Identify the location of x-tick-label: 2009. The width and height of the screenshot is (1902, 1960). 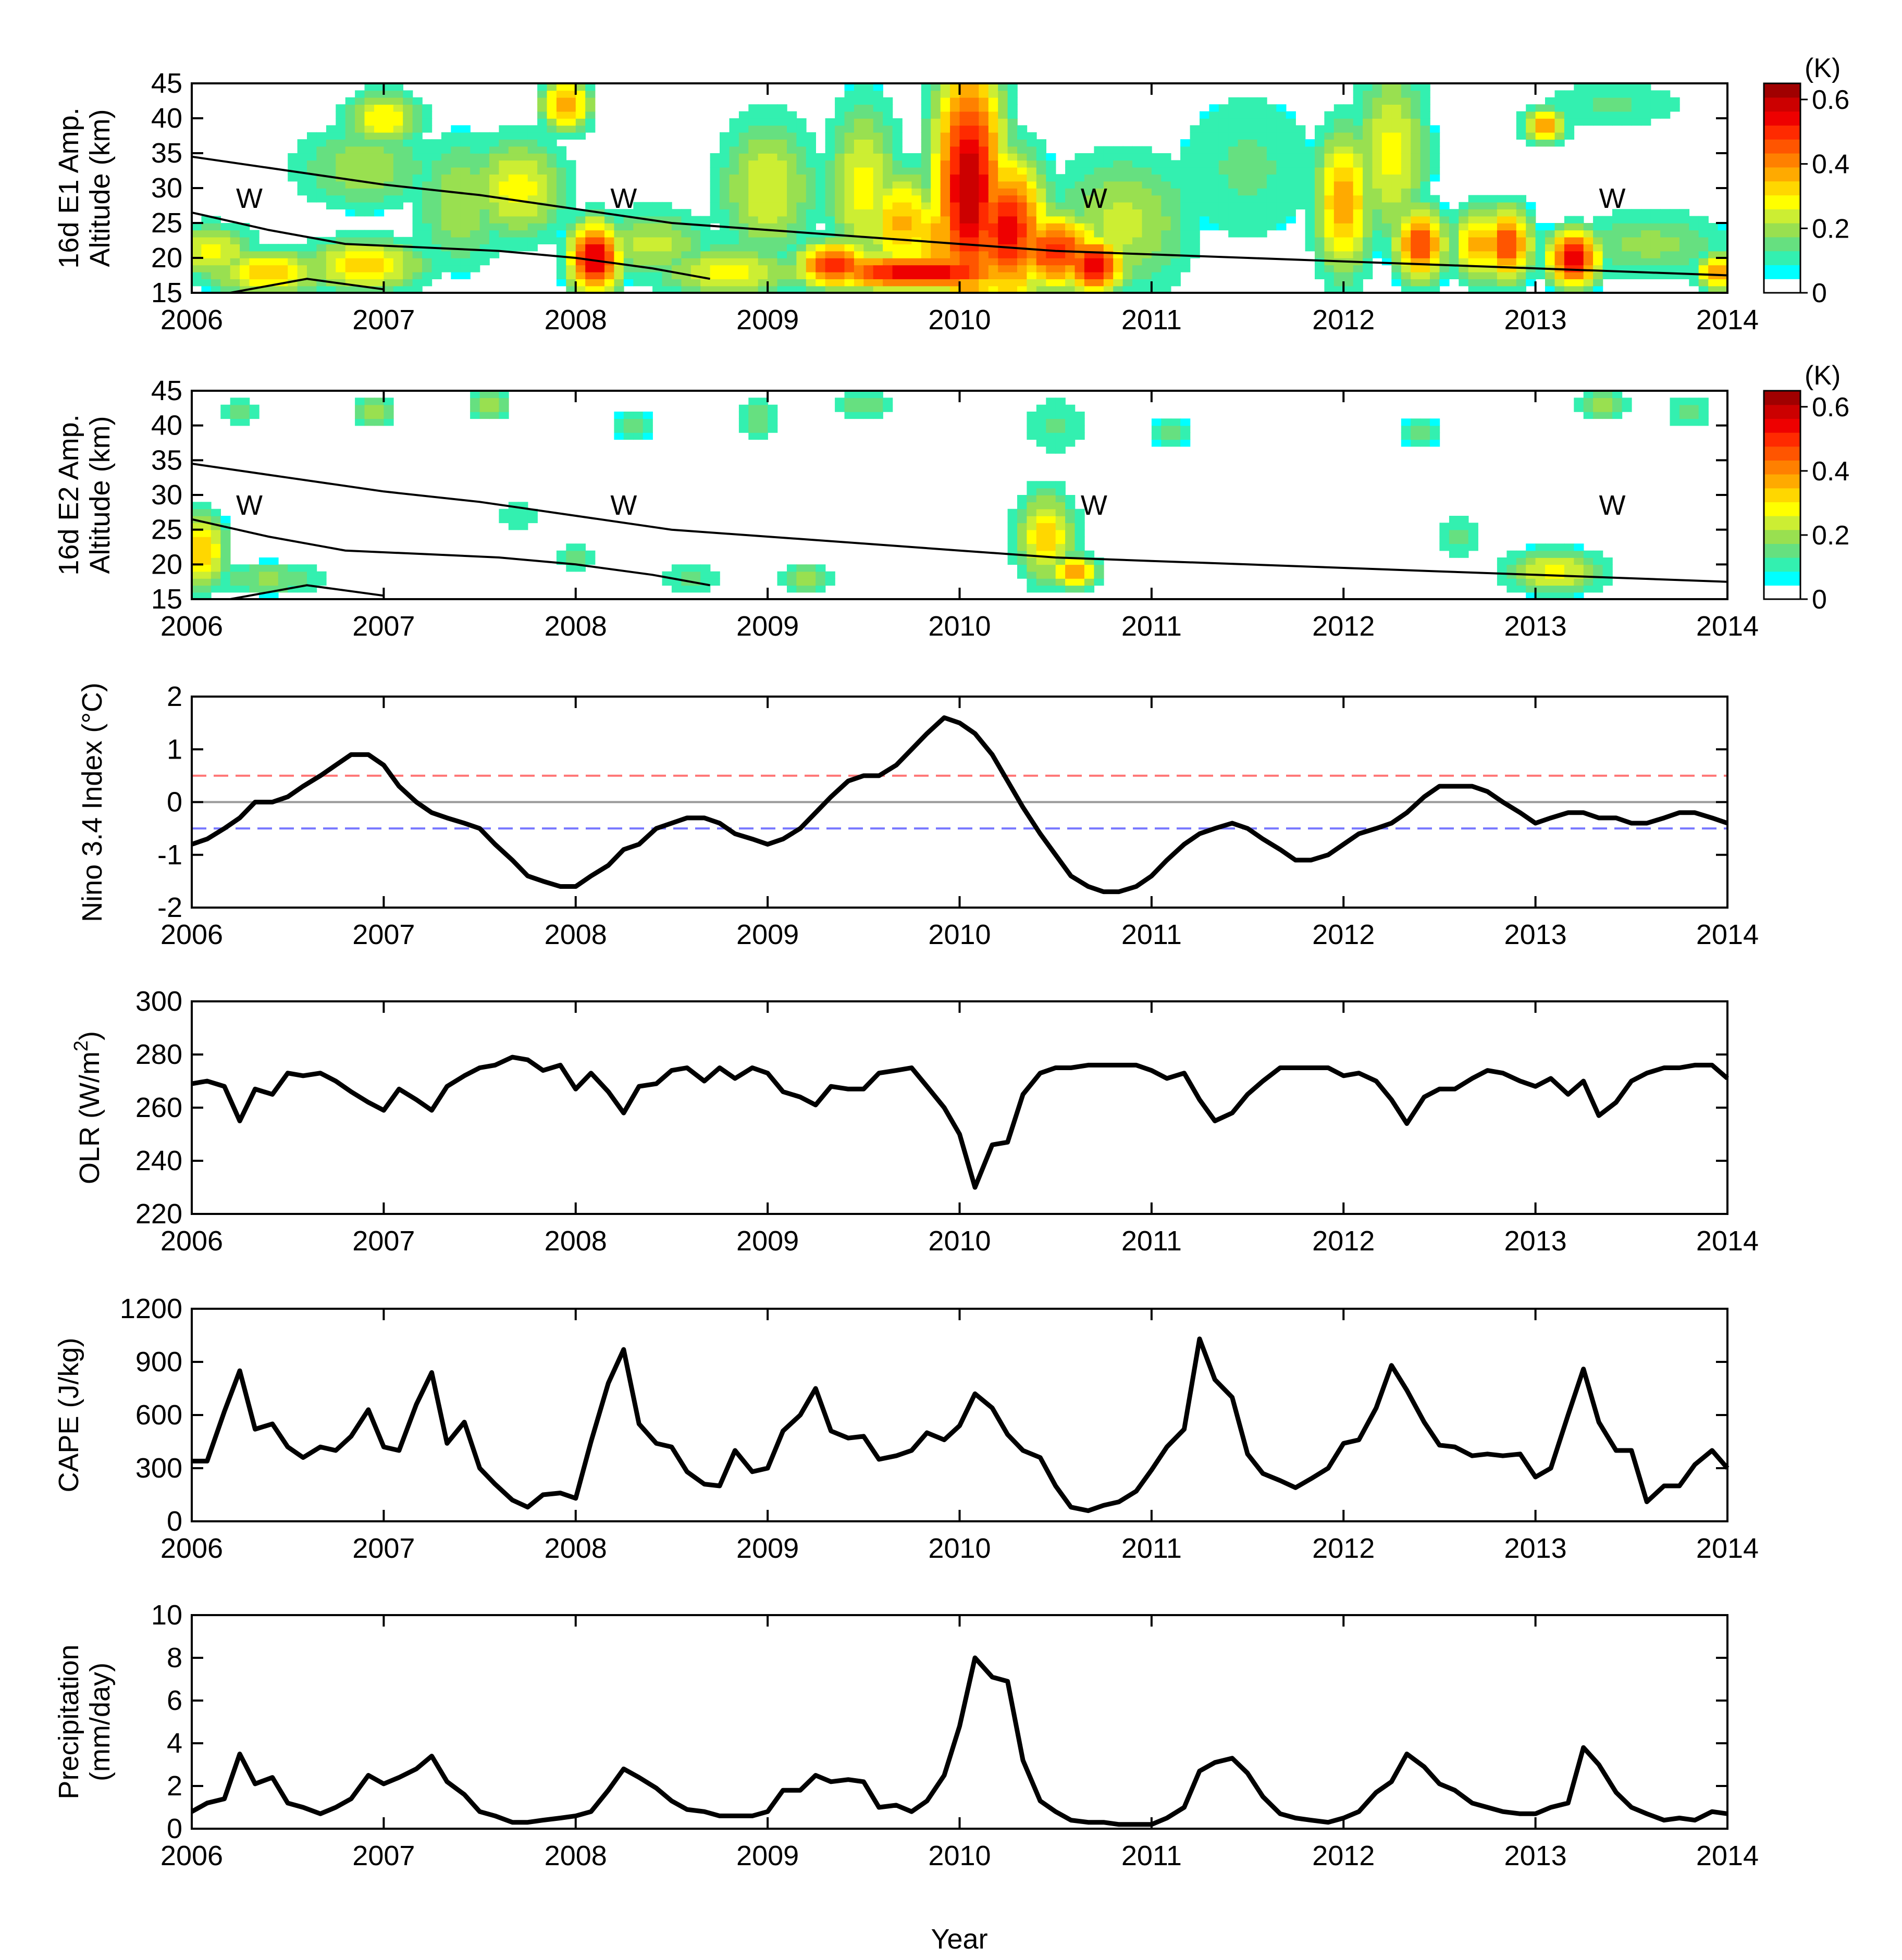
(768, 1856).